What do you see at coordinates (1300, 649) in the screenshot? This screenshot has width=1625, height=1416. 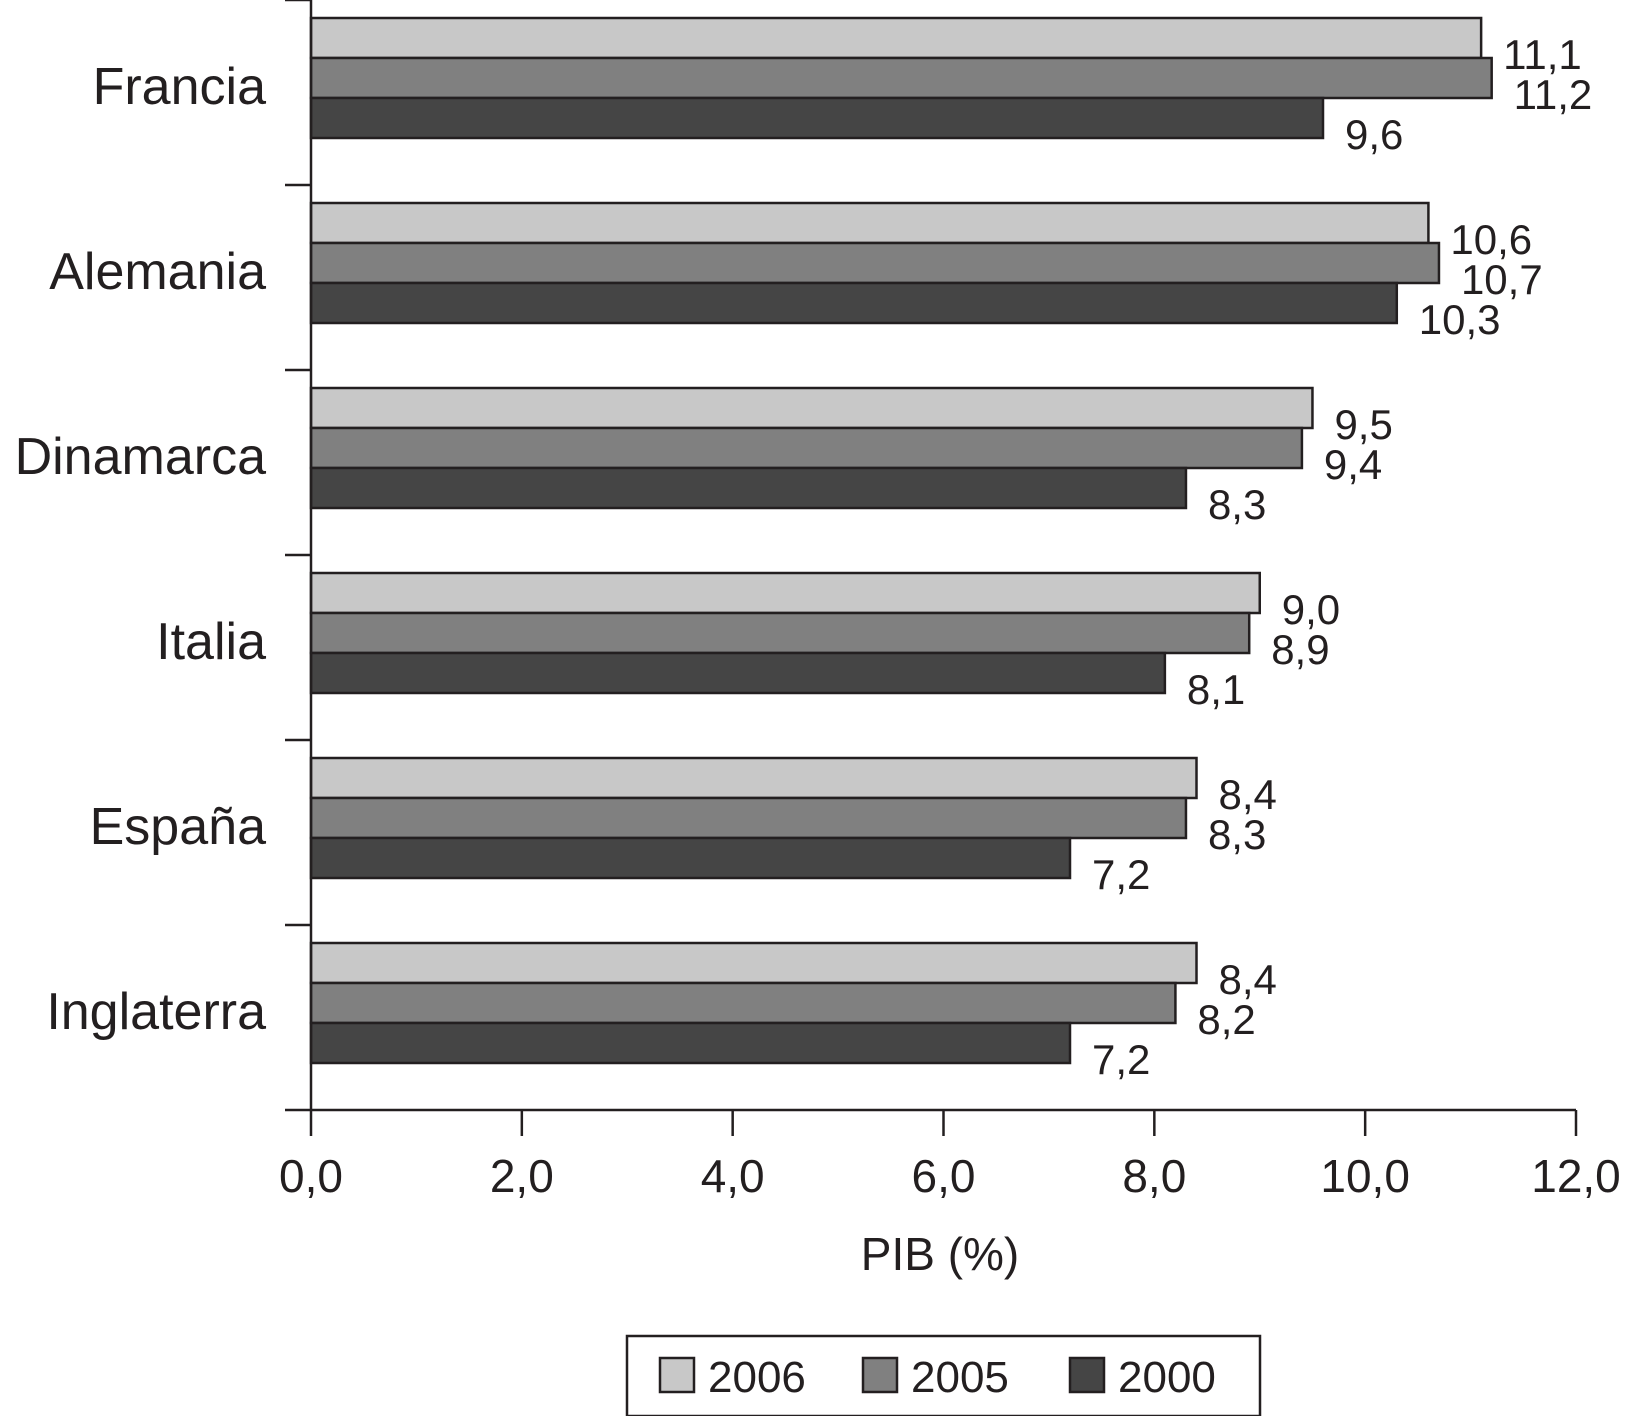 I see `data-label-2005-3: 8,9` at bounding box center [1300, 649].